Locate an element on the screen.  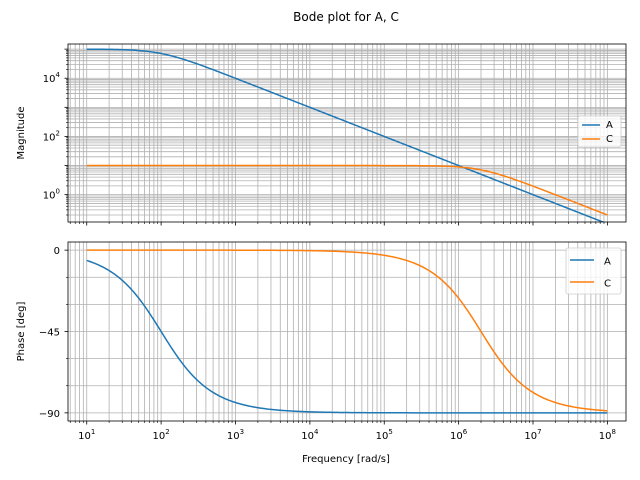
y-tick-label: −45 is located at coordinates (49, 333).